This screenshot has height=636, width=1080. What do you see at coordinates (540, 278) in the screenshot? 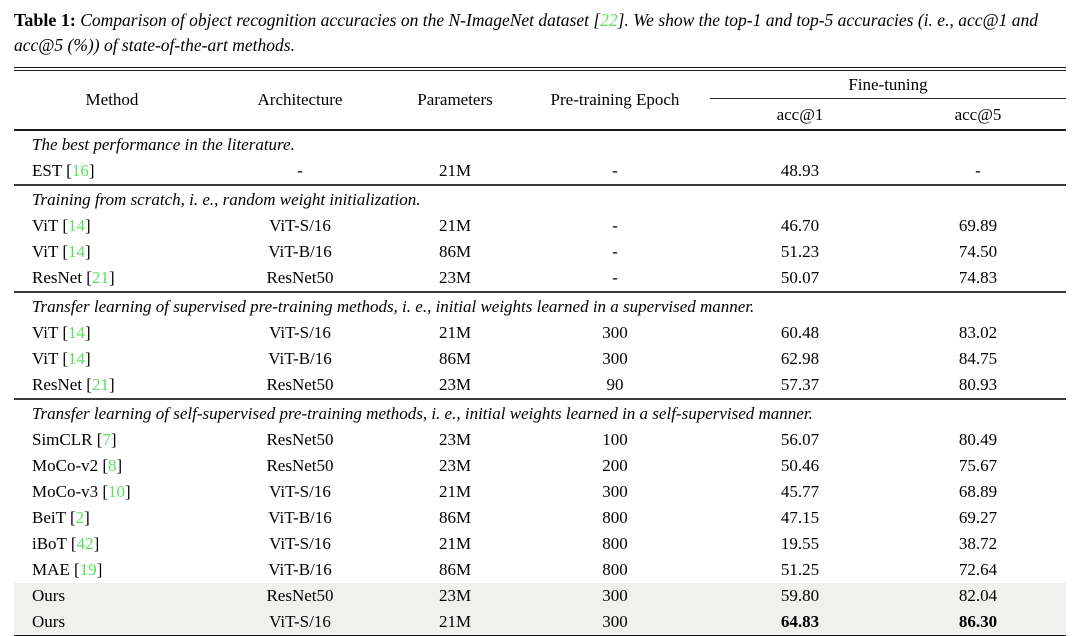
I see `table-row: ResNet [21] ResNet50 23M - 50.07 74.83` at bounding box center [540, 278].